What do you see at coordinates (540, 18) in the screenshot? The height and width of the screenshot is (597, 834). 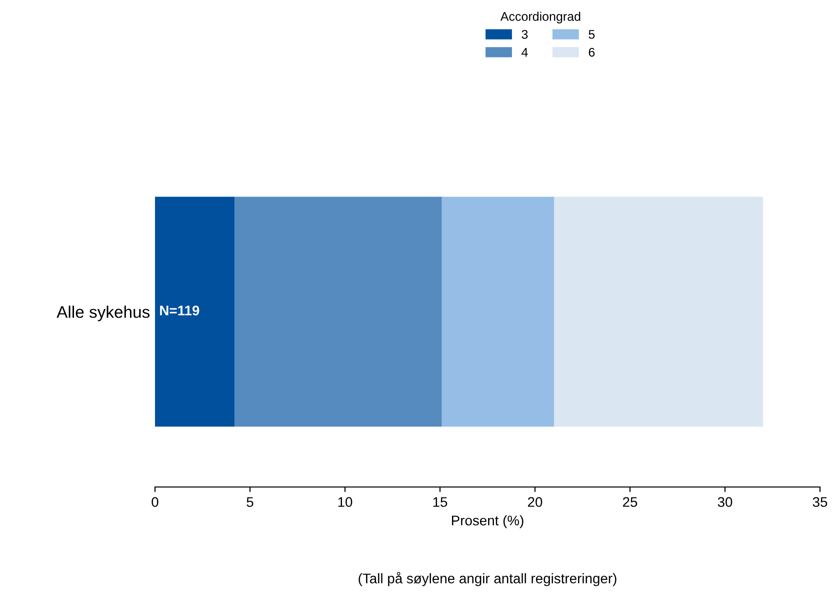 I see `legend-title: Accordiongrad` at bounding box center [540, 18].